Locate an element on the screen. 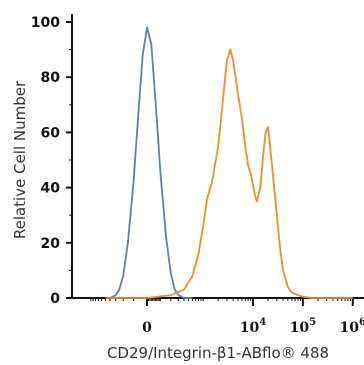  x-axis-label: CD29/Integrin-β1-ABflo® 488 is located at coordinates (218, 353).